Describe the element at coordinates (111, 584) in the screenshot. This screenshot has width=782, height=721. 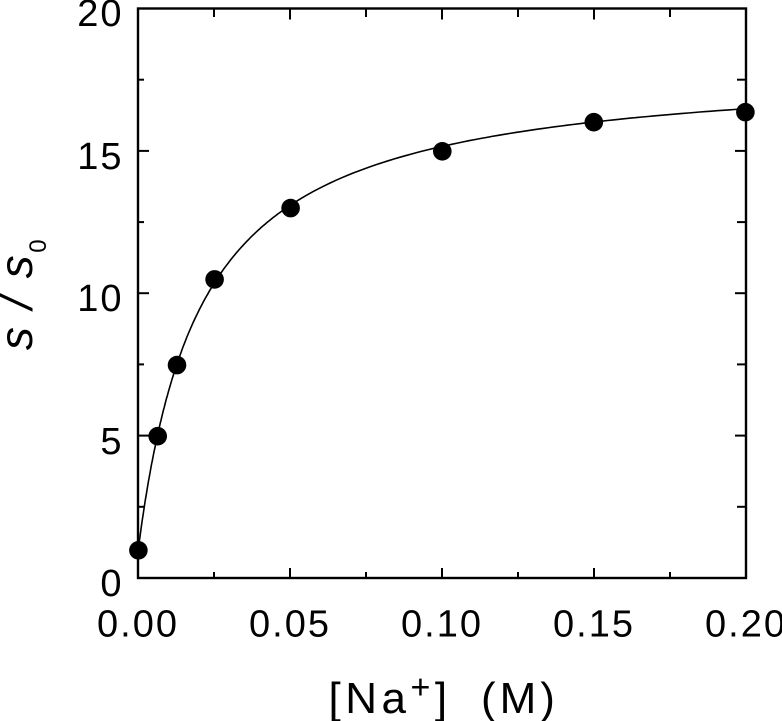
I see `svg-text: 0` at that location.